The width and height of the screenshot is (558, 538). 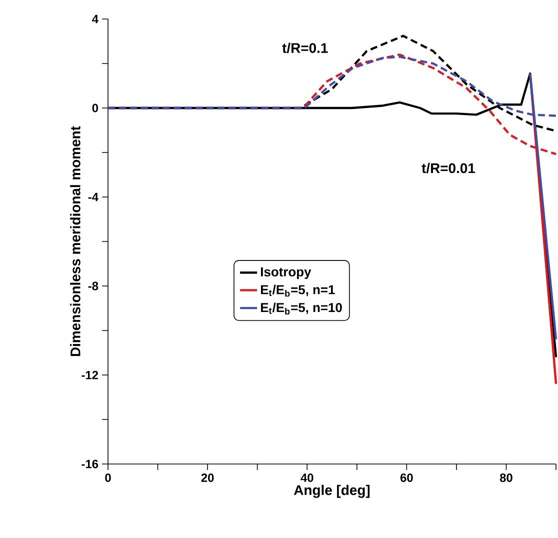 I want to click on y-tick-label: 0, so click(x=95, y=108).